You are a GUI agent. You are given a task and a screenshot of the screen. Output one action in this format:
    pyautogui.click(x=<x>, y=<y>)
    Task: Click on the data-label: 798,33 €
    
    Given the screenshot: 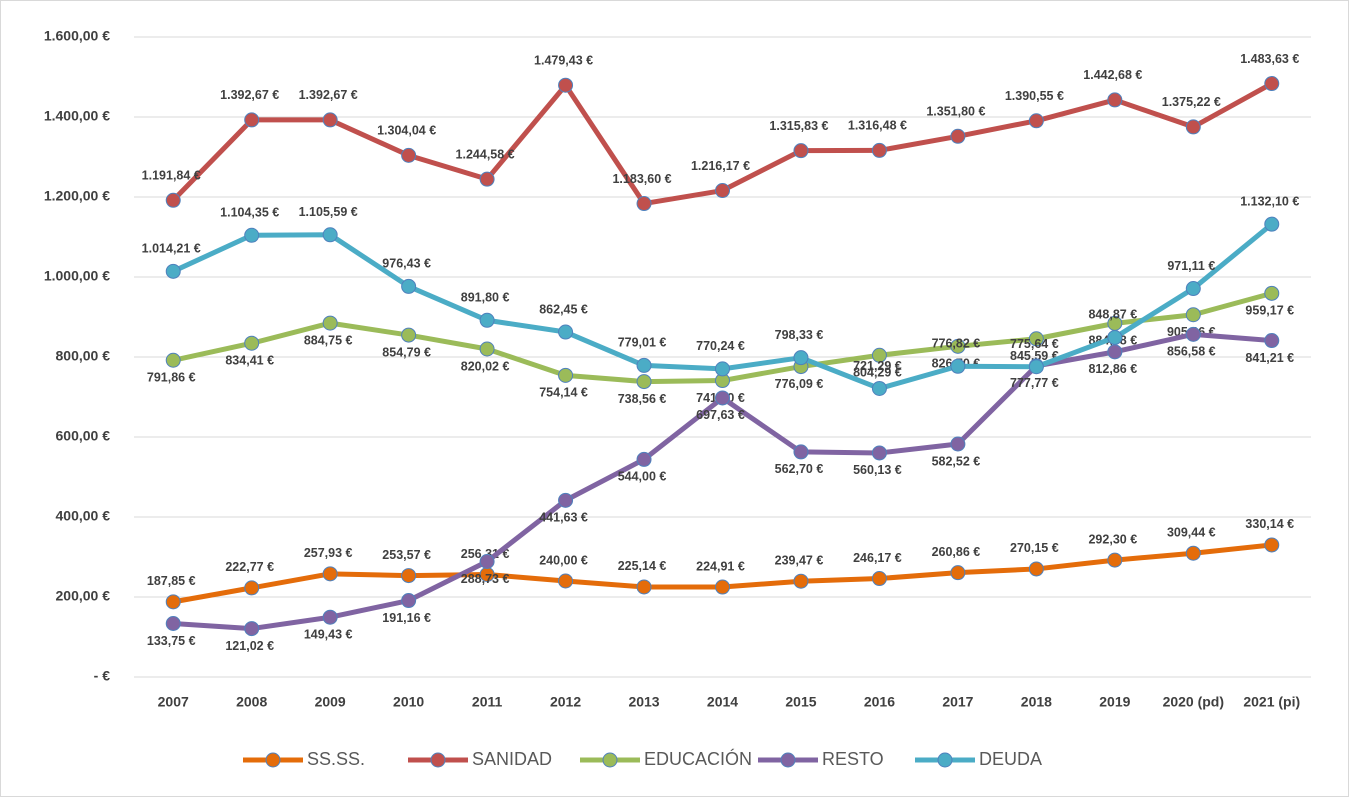 What is the action you would take?
    pyautogui.click(x=799, y=335)
    